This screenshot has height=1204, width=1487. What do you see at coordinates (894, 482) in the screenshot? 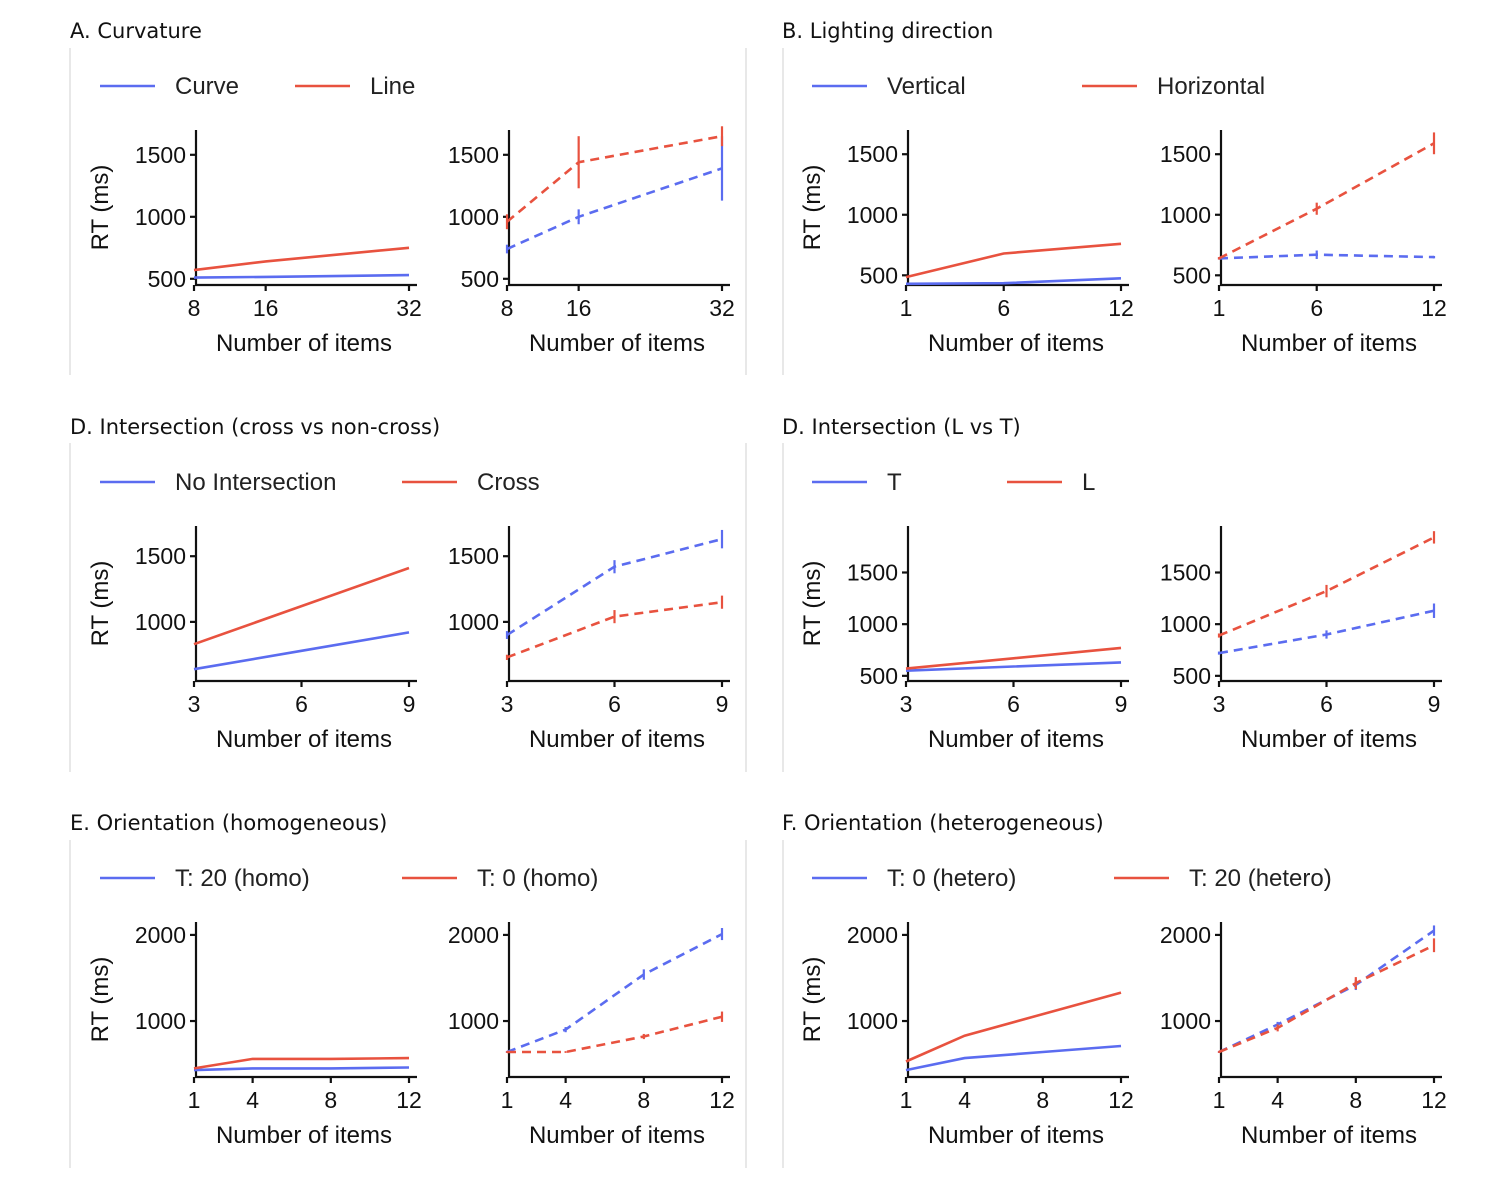
I see `legend-label: T` at bounding box center [894, 482].